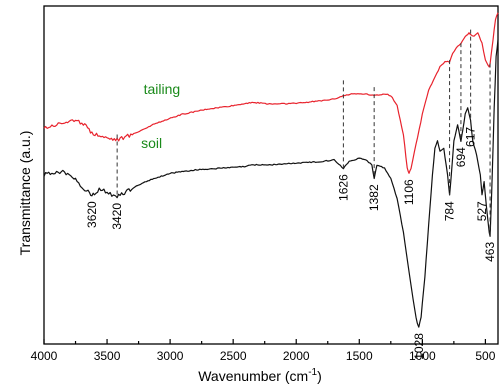  I want to click on x-axis-title-main: Wavenumber (cm, so click(253, 376).